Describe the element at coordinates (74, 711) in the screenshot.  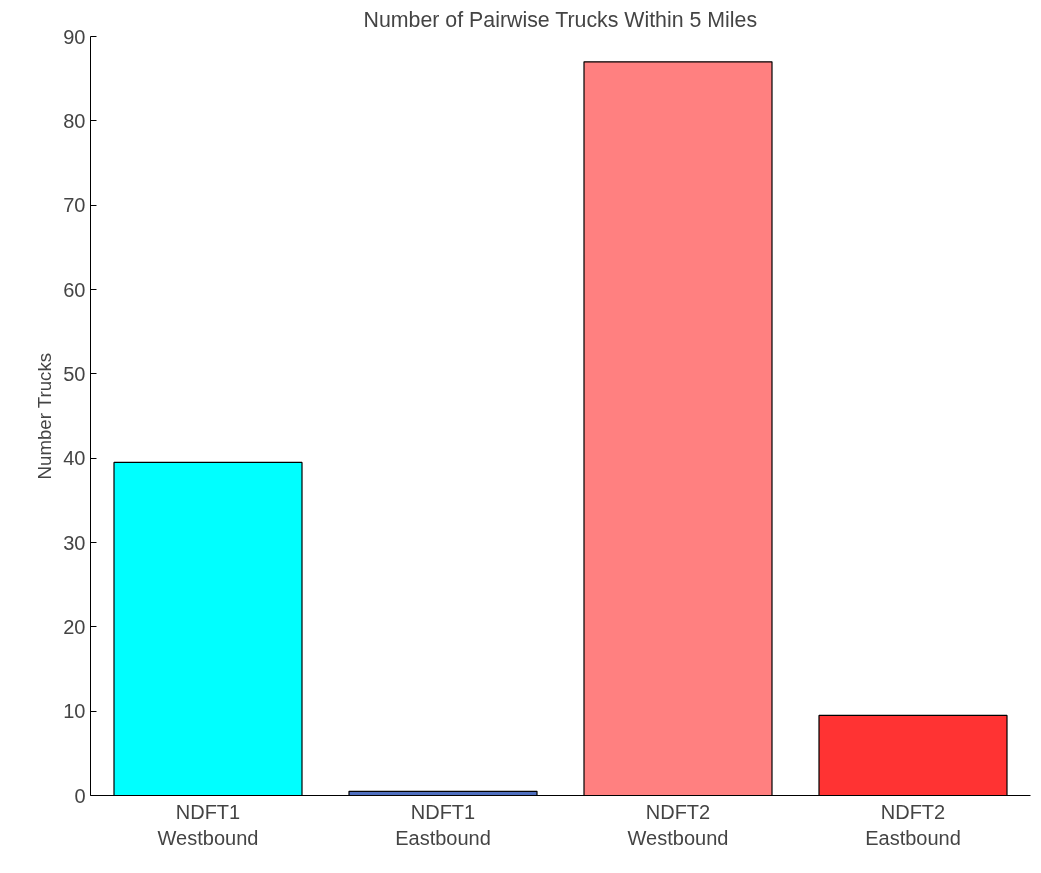
I see `y-tick-label: 10` at that location.